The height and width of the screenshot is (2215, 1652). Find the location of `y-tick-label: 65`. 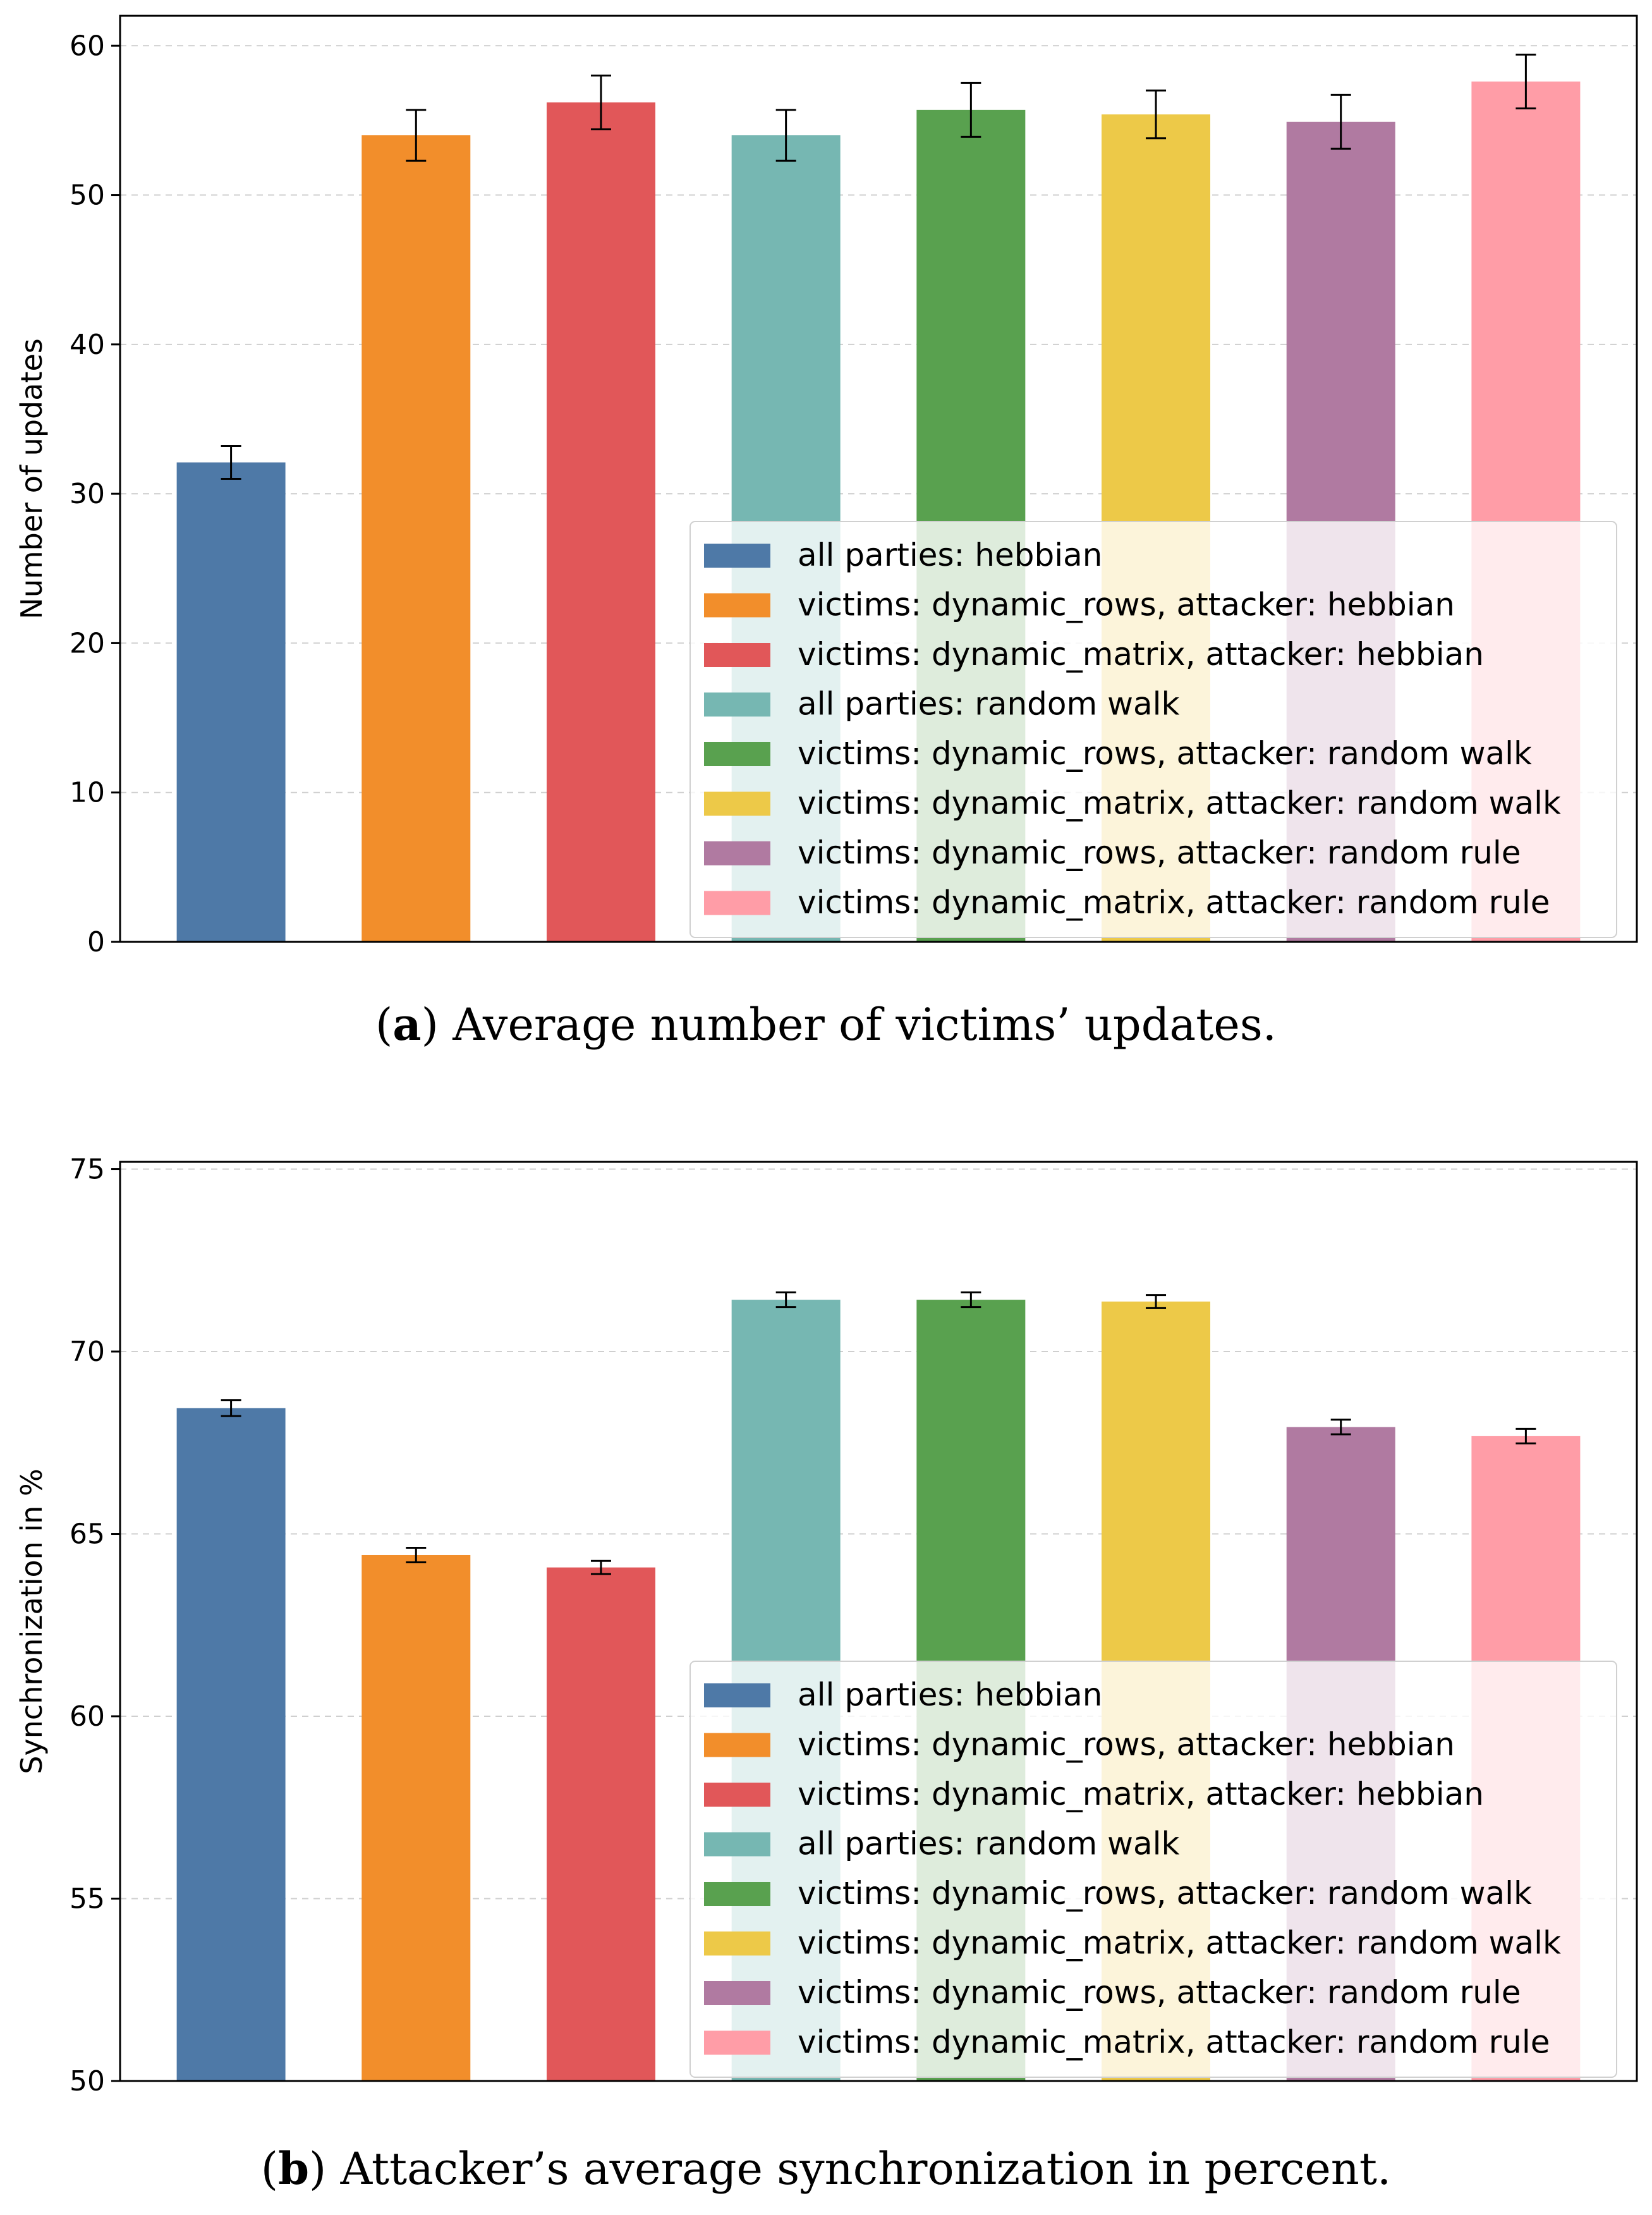

y-tick-label: 65 is located at coordinates (88, 1534).